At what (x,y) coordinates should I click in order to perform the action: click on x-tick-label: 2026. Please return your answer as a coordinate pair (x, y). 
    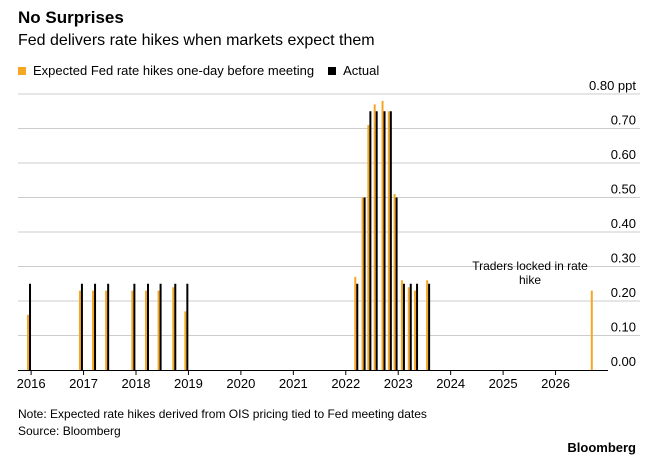
    Looking at the image, I should click on (555, 383).